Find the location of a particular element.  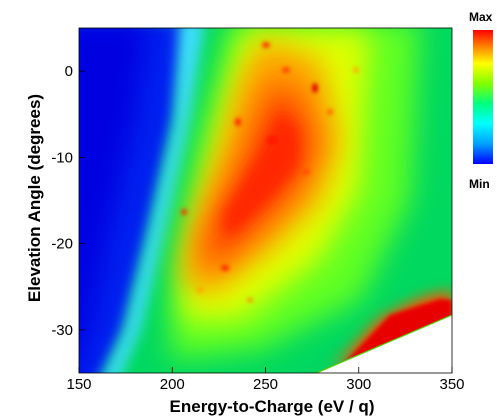

y-axis-title: Elevation Angle (degrees) is located at coordinates (34, 198).